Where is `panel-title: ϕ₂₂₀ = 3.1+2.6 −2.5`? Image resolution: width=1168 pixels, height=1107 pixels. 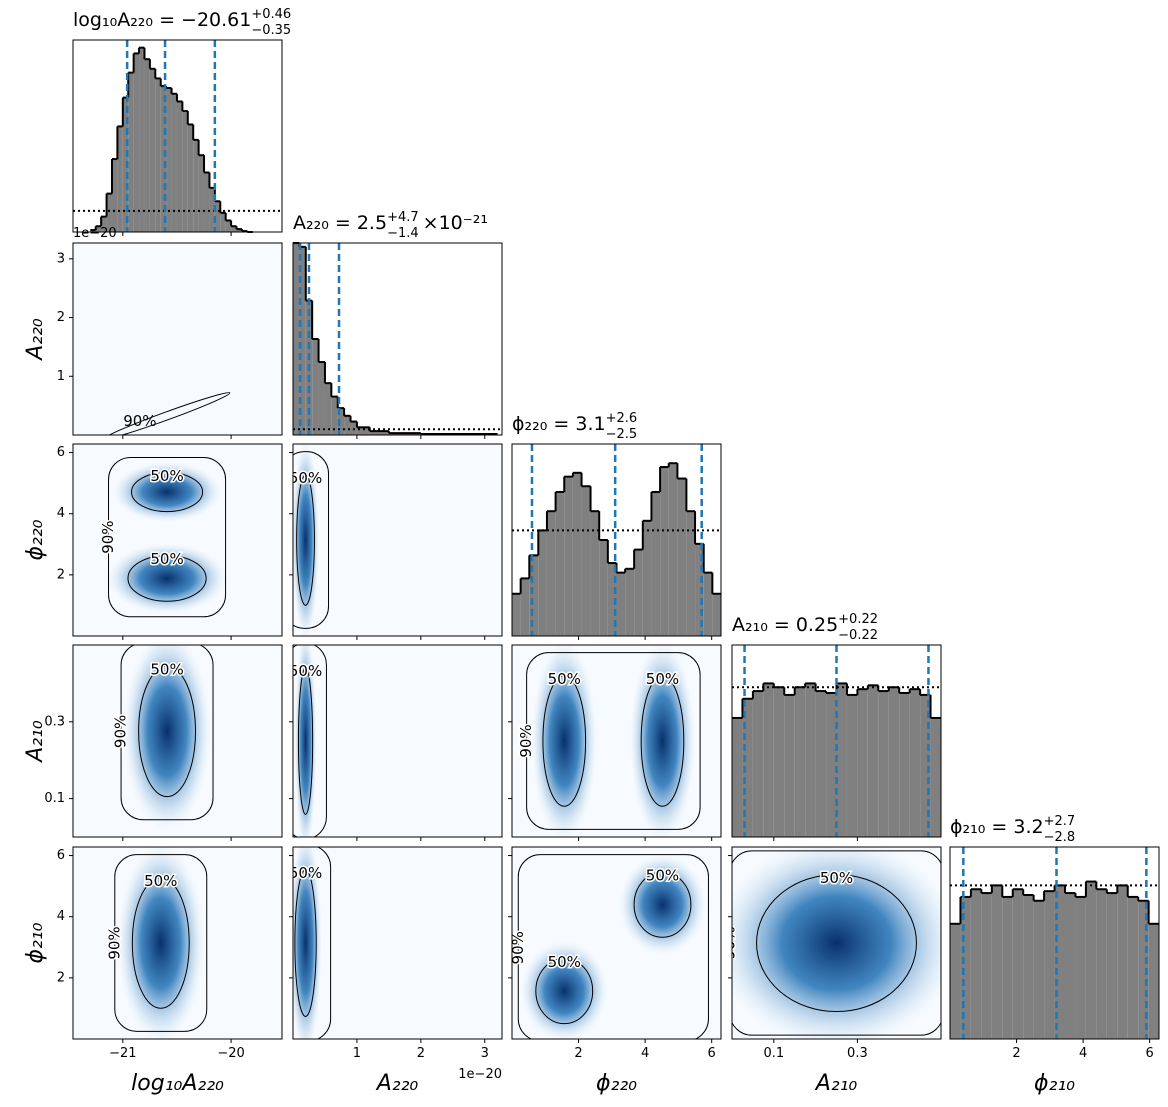 panel-title: ϕ₂₂₀ = 3.1+2.6 −2.5 is located at coordinates (574, 426).